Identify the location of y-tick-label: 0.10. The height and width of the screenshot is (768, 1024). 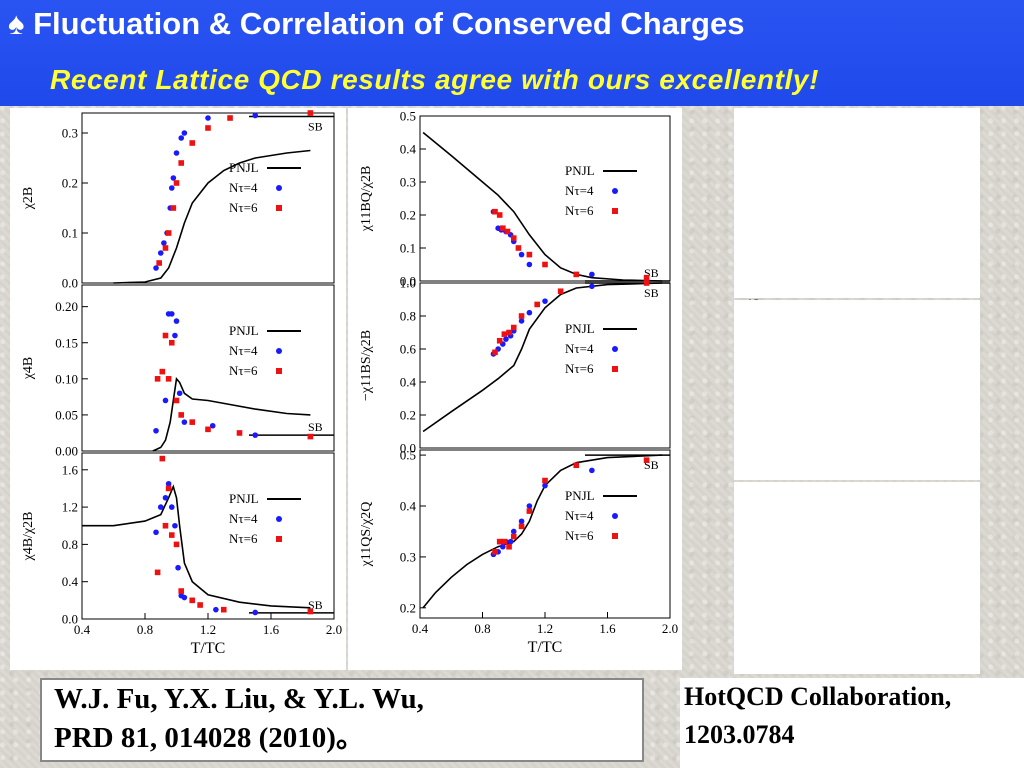
(66, 378).